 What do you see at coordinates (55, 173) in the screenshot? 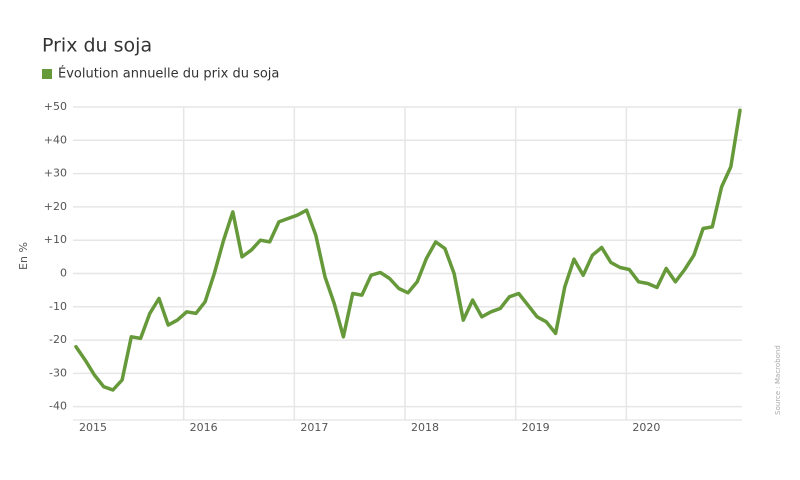
I see `y-tick-label: +30` at bounding box center [55, 173].